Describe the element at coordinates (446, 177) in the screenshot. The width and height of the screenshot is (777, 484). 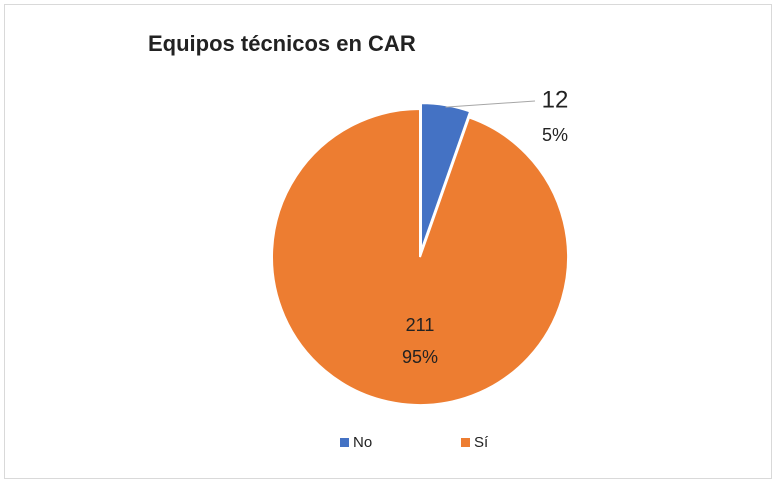
I see `pie-slice` at that location.